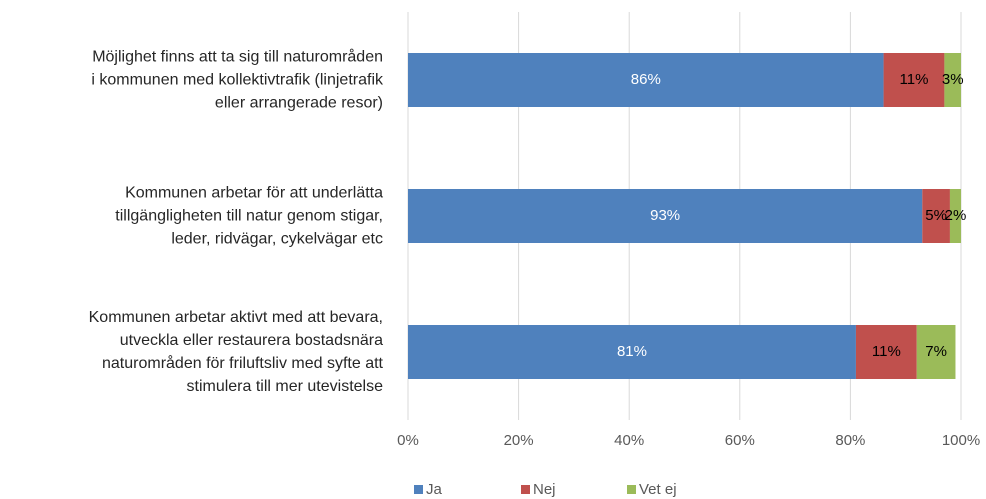 The width and height of the screenshot is (986, 499). I want to click on data-label: 81%, so click(632, 351).